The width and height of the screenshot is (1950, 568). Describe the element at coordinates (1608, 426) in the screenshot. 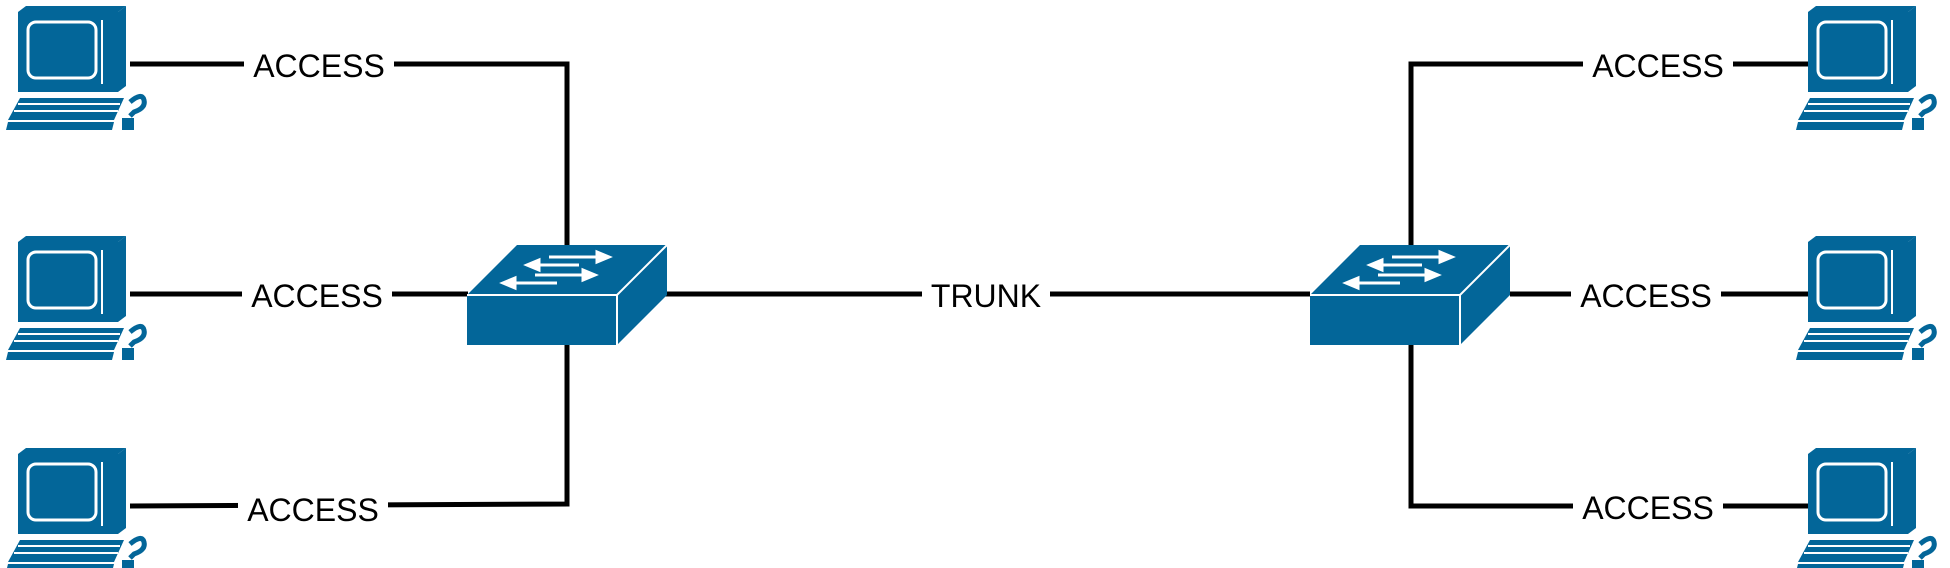

I see `wire-right-bottom` at that location.